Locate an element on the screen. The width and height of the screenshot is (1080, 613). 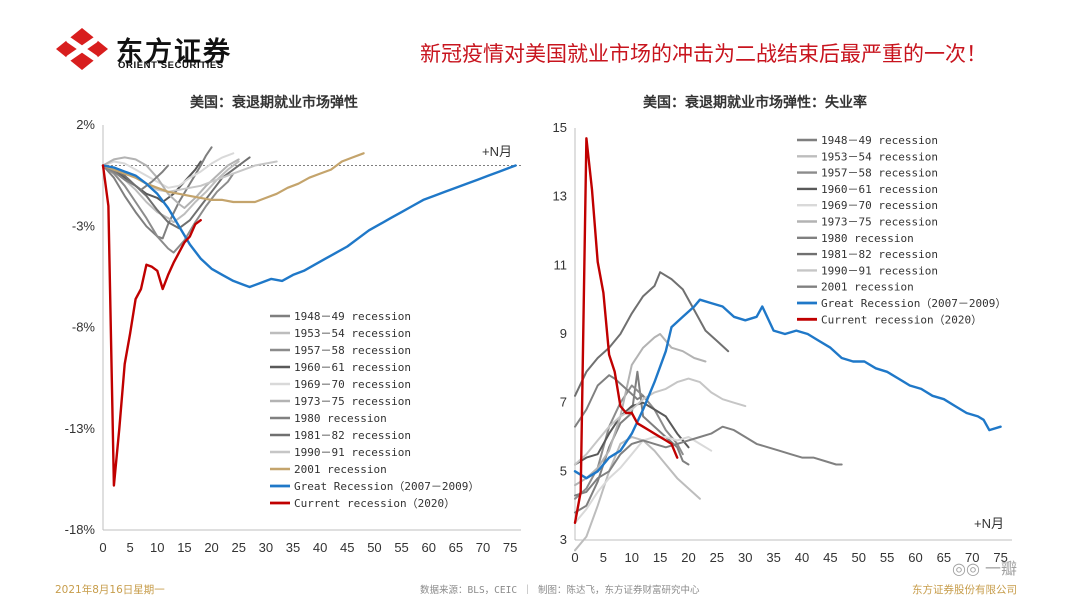
y-tick-label: 15 is located at coordinates (560, 127).